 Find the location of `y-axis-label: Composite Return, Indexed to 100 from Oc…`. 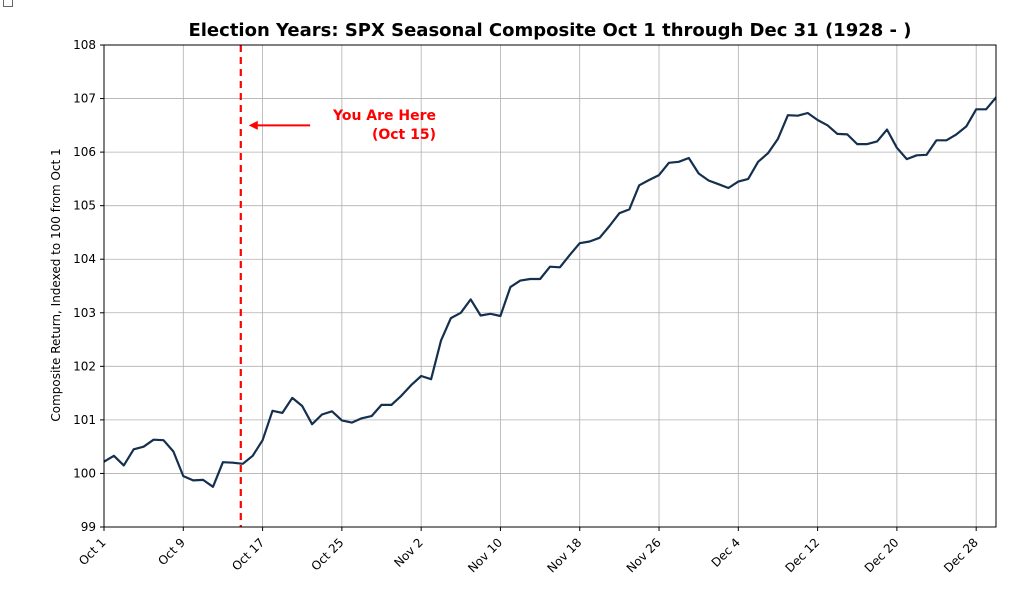

y-axis-label: Composite Return, Indexed to 100 from Oc… is located at coordinates (56, 284).